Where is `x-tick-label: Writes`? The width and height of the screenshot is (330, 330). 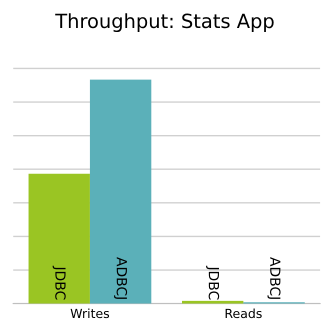
x-tick-label: Writes is located at coordinates (90, 313).